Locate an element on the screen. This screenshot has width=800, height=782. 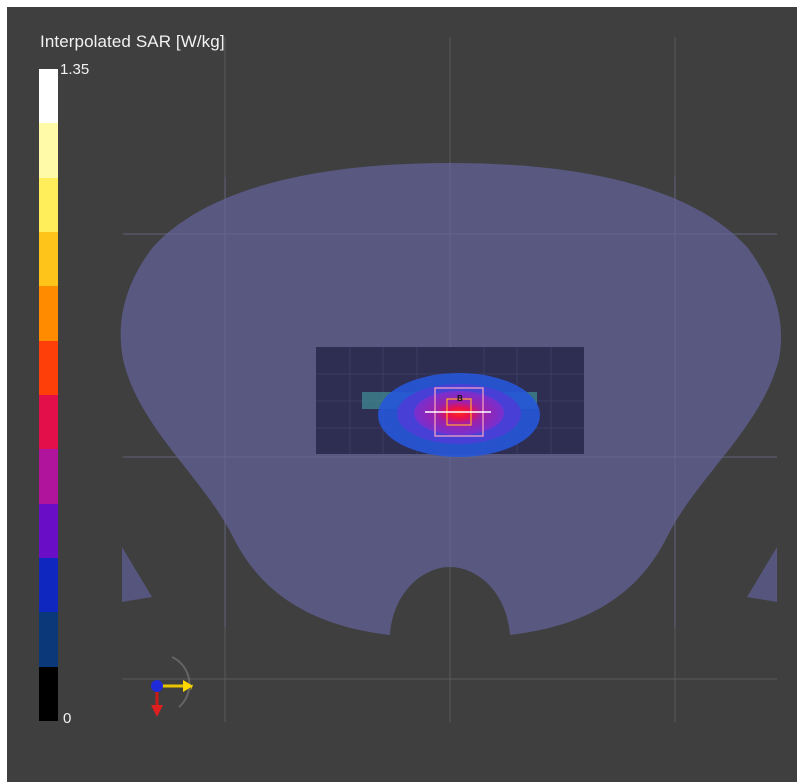
axes-gizmo: y is located at coordinates (172, 686).